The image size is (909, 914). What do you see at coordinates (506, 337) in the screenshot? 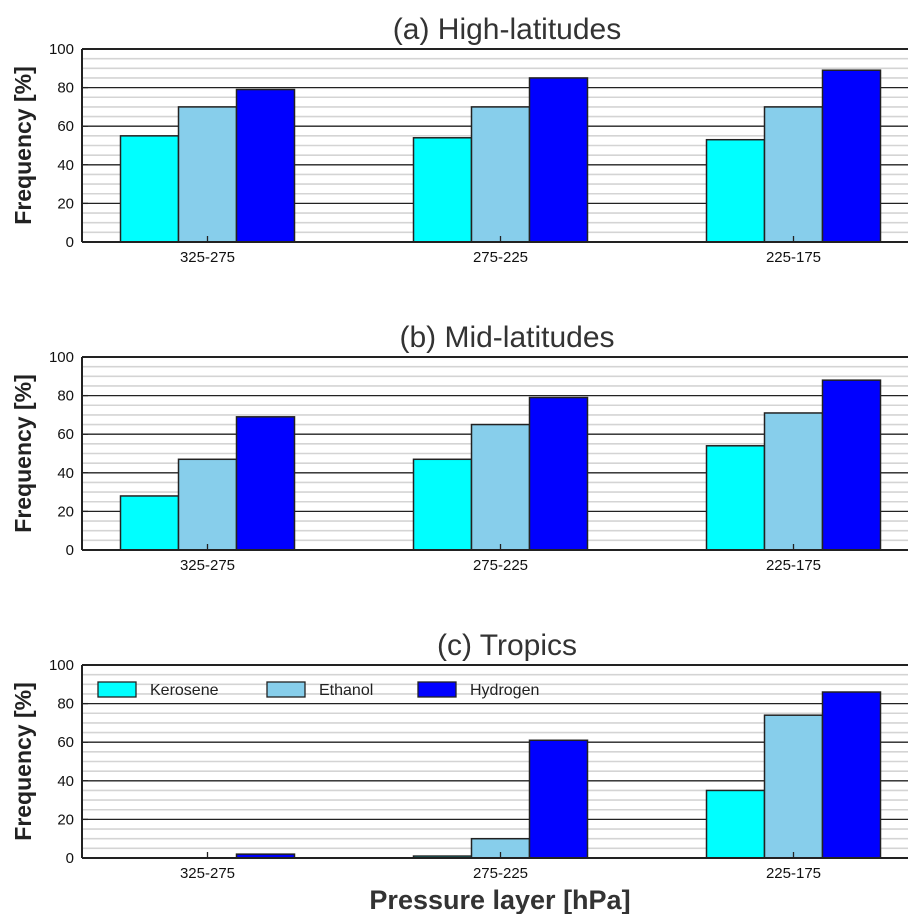
I see `chart-title: (b) Mid-latitudes` at bounding box center [506, 337].